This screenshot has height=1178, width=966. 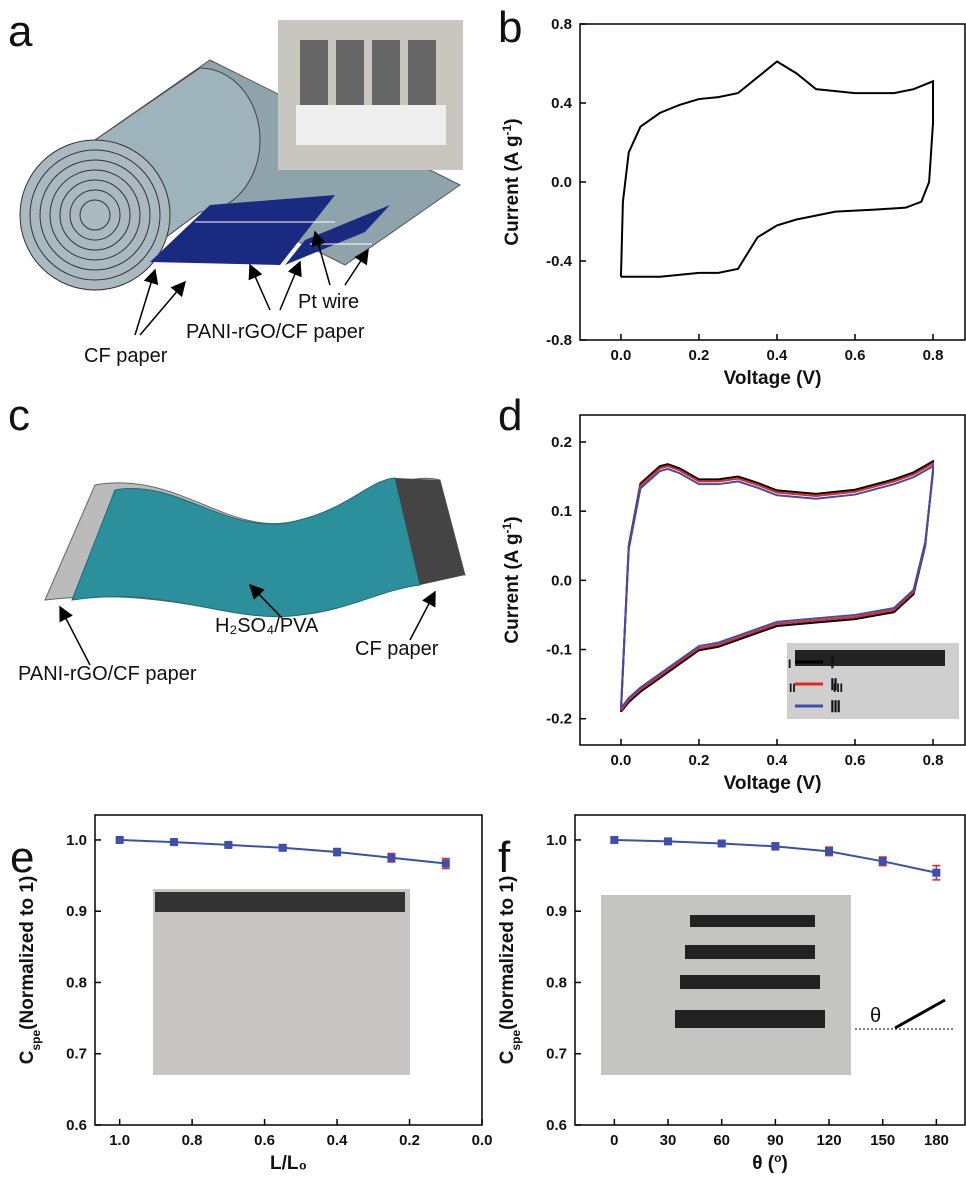 I want to click on inset-label: I, so click(x=789, y=664).